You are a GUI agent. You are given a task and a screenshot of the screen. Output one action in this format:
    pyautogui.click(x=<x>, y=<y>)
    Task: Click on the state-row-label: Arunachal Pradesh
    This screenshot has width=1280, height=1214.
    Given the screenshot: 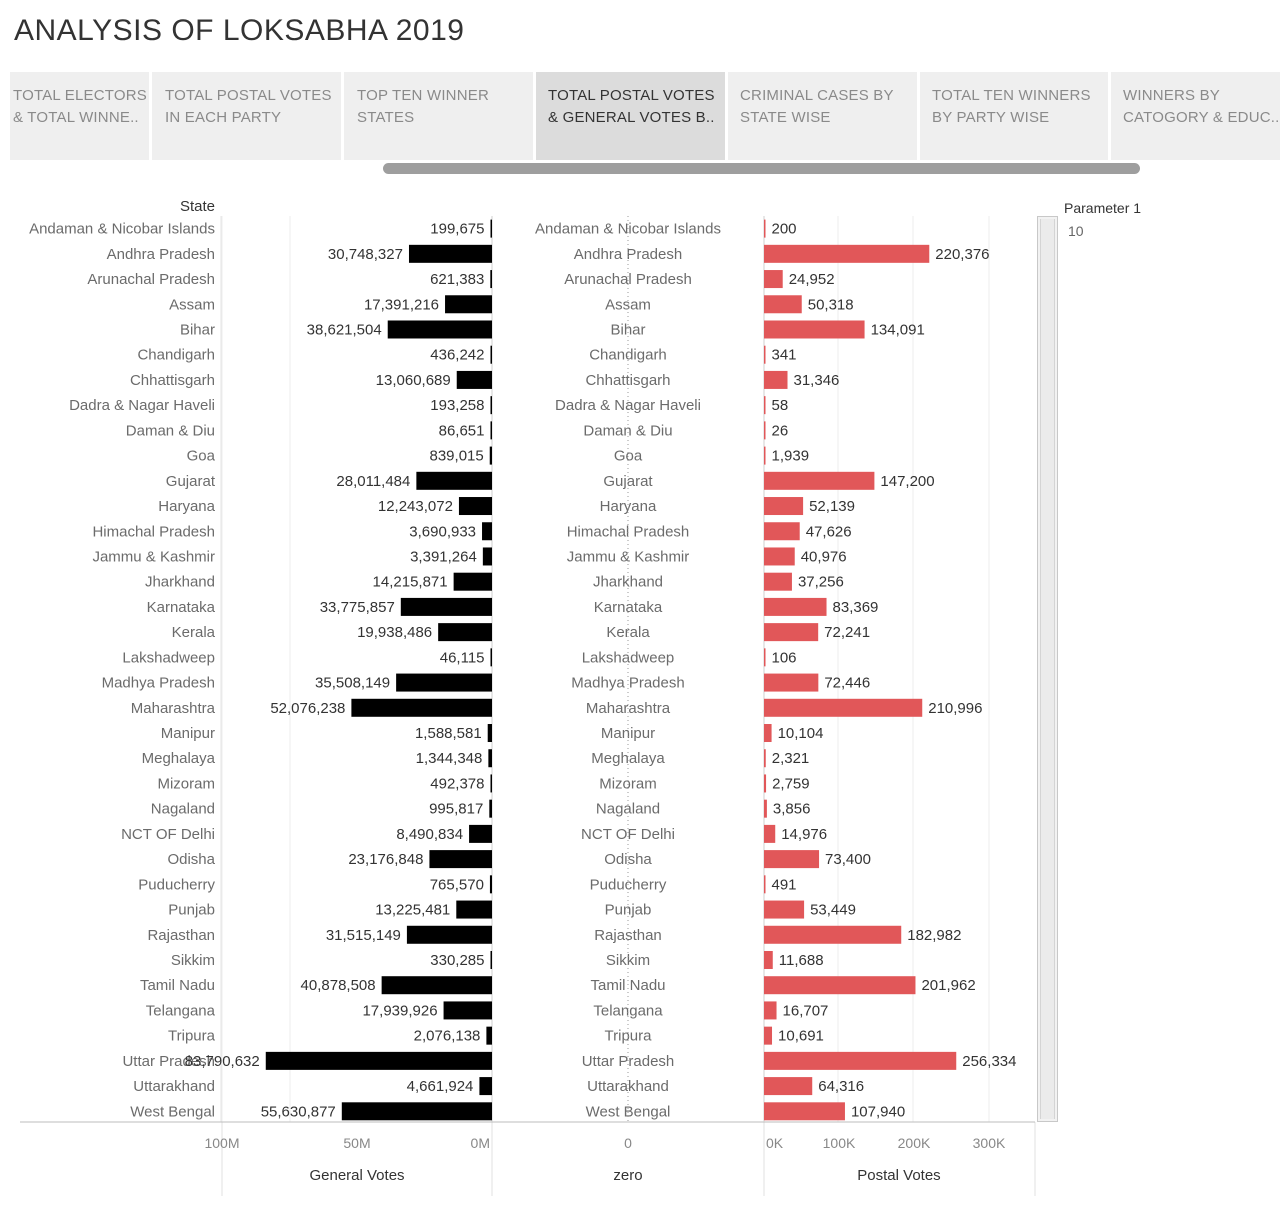 What is the action you would take?
    pyautogui.click(x=151, y=279)
    